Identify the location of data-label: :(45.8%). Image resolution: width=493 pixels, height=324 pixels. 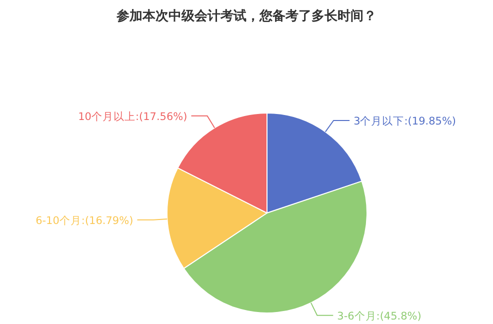
(399, 316).